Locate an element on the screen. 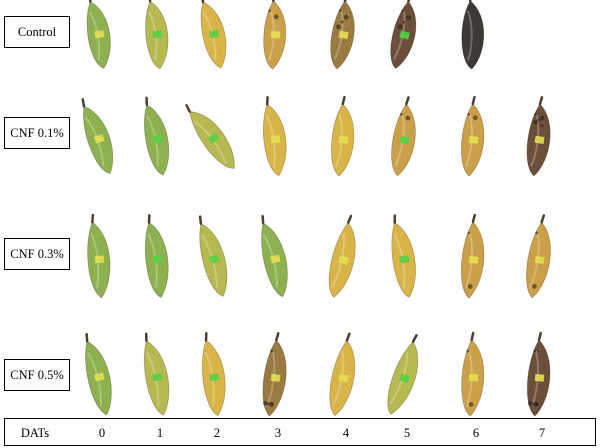 The height and width of the screenshot is (448, 600). banana-r1-c3 is located at coordinates (274, 136).